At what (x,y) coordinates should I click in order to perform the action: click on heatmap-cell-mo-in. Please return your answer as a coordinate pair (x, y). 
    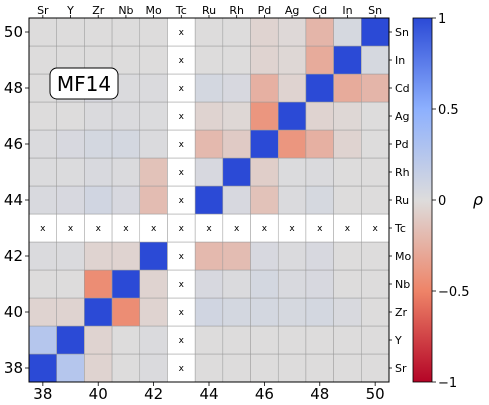
    Looking at the image, I should click on (347, 256).